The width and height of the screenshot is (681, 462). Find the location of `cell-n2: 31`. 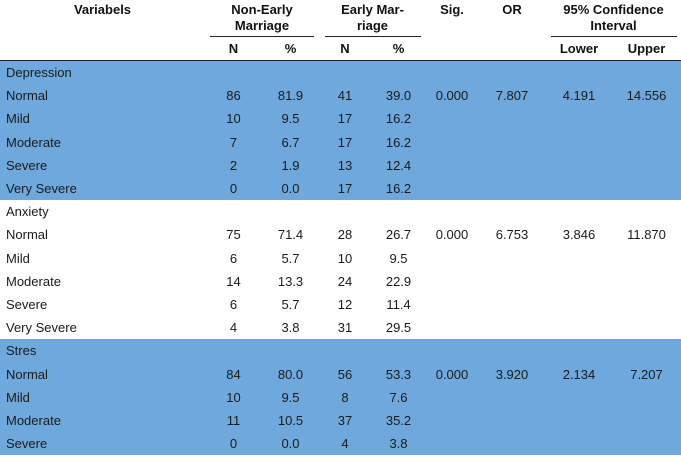

cell-n2: 31 is located at coordinates (345, 328).